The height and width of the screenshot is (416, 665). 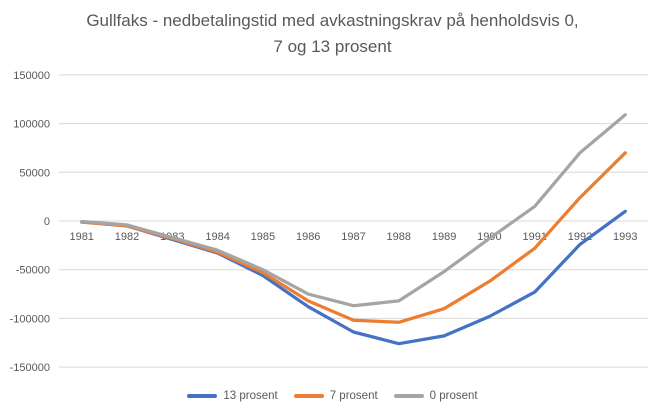 What do you see at coordinates (332, 46) in the screenshot?
I see `chart-title-line-2: 7 og 13 prosent` at bounding box center [332, 46].